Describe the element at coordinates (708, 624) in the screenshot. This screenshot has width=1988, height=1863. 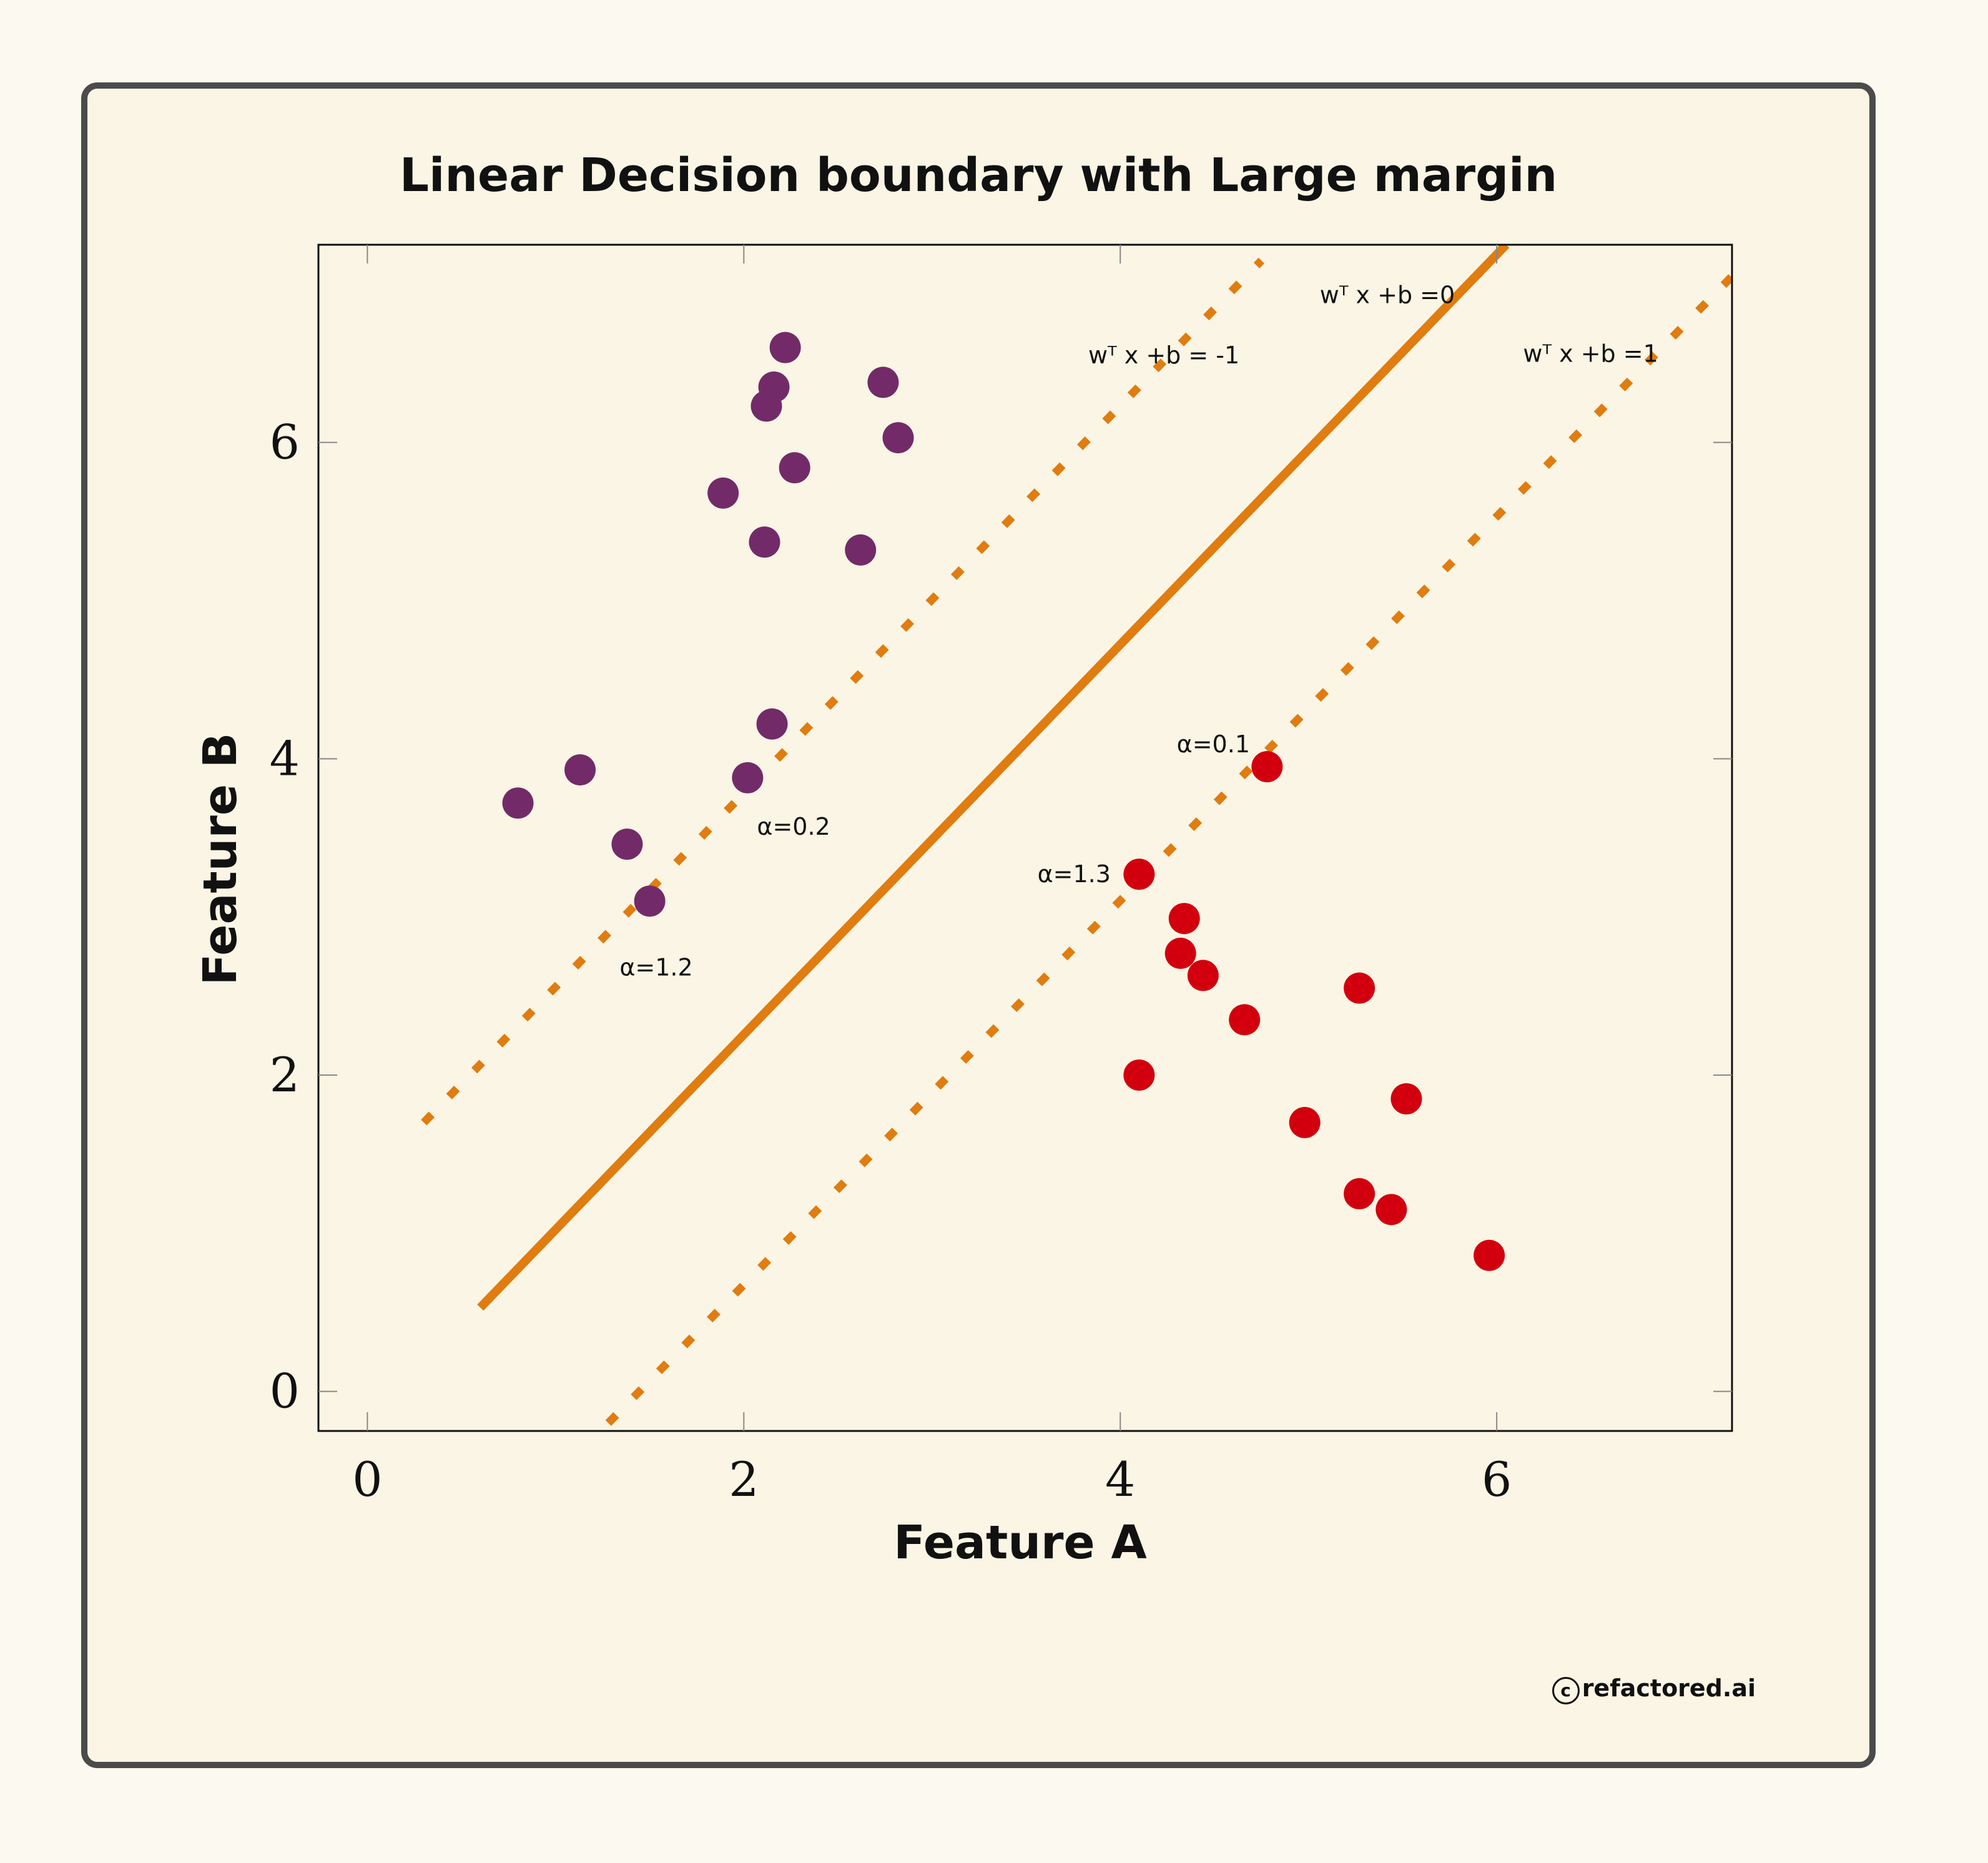
I see `series-negative-class` at that location.